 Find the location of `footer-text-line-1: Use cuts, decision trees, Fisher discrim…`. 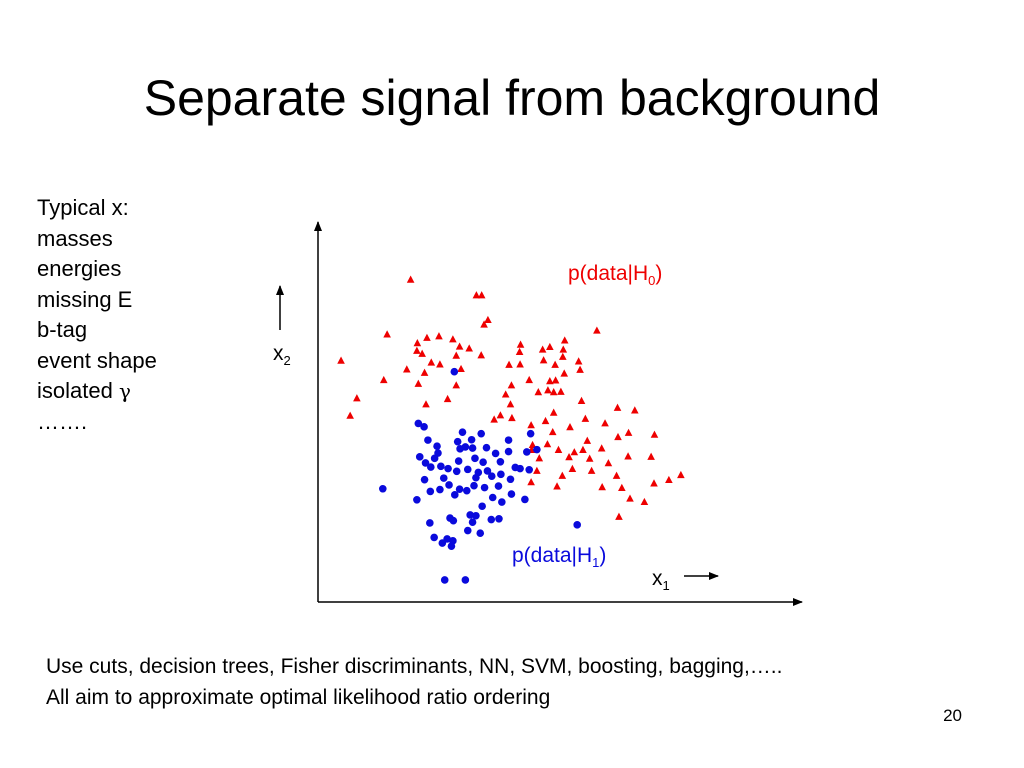

footer-text-line-1: Use cuts, decision trees, Fisher discrim… is located at coordinates (414, 666).